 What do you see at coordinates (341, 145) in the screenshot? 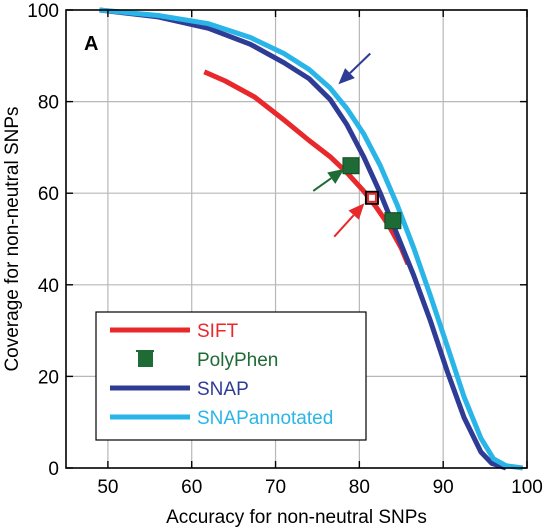
I see `arrow-layer` at bounding box center [341, 145].